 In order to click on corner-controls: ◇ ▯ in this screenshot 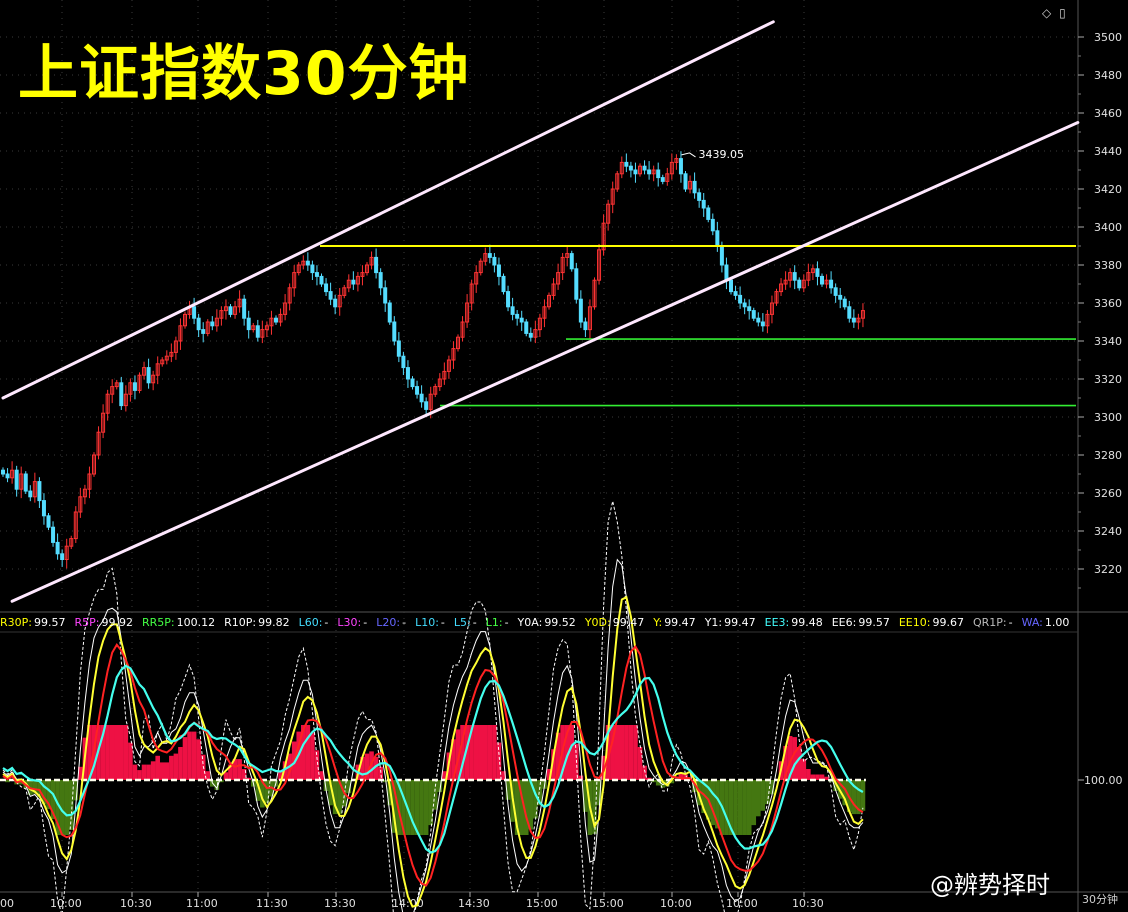, I will do `click(1056, 13)`.